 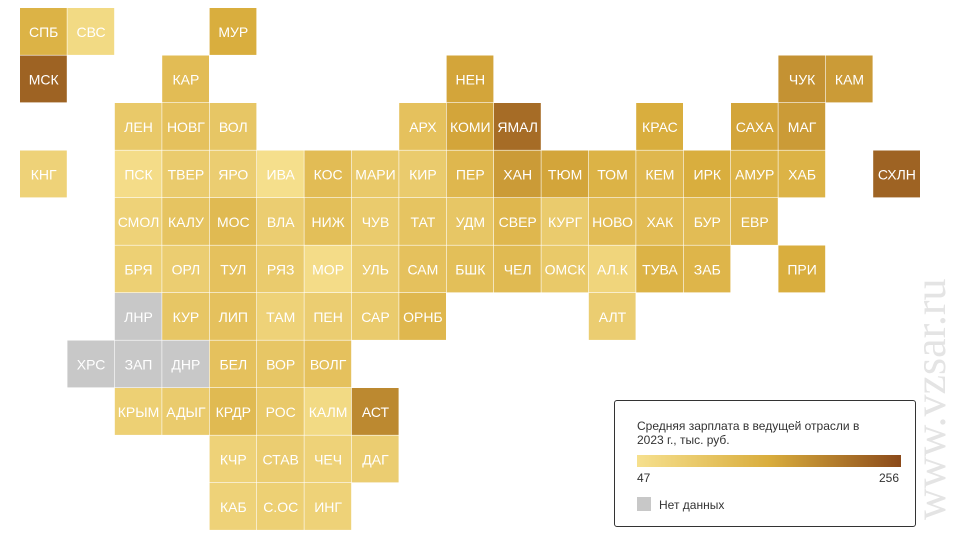 What do you see at coordinates (328, 222) in the screenshot?
I see `region-label: НИЖ` at bounding box center [328, 222].